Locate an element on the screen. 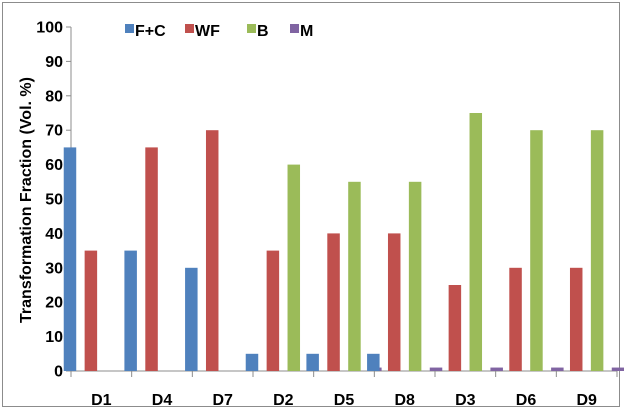  bar-wf-d8 is located at coordinates (394, 302).